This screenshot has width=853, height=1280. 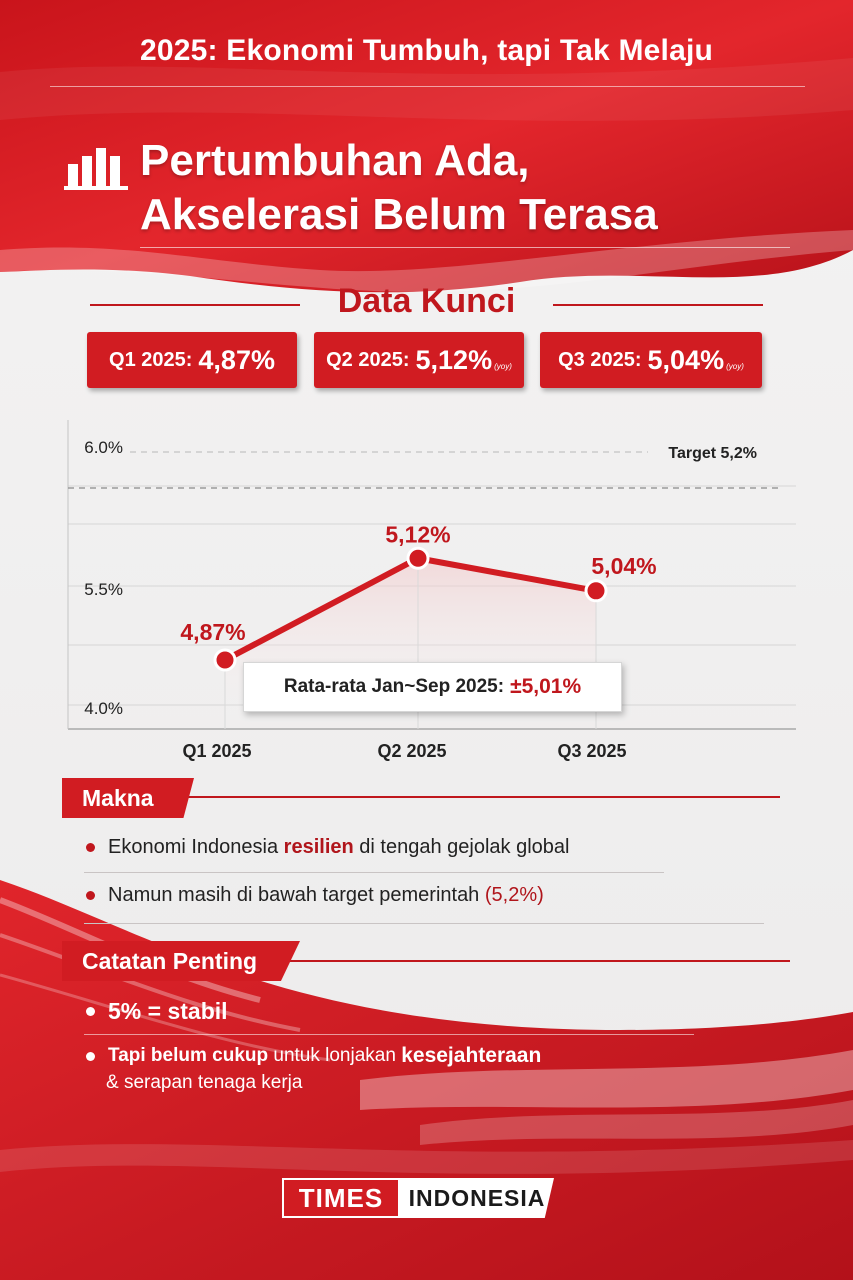 What do you see at coordinates (374, 872) in the screenshot?
I see `makna-separator` at bounding box center [374, 872].